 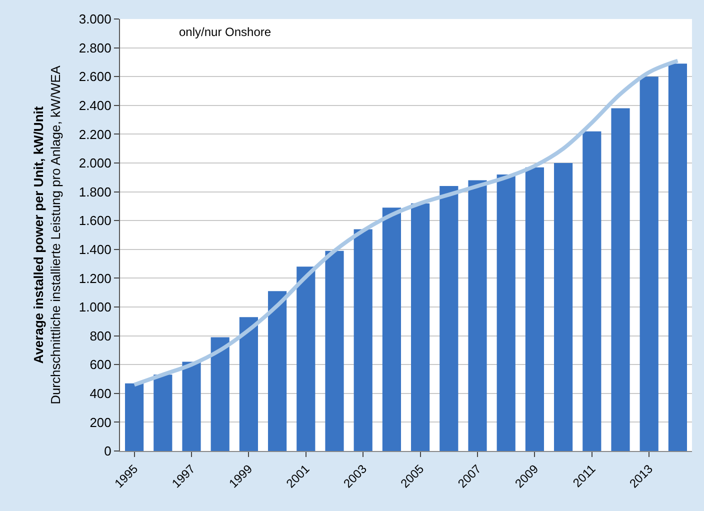 What do you see at coordinates (95, 220) in the screenshot?
I see `y-tick-label: 1.600` at bounding box center [95, 220].